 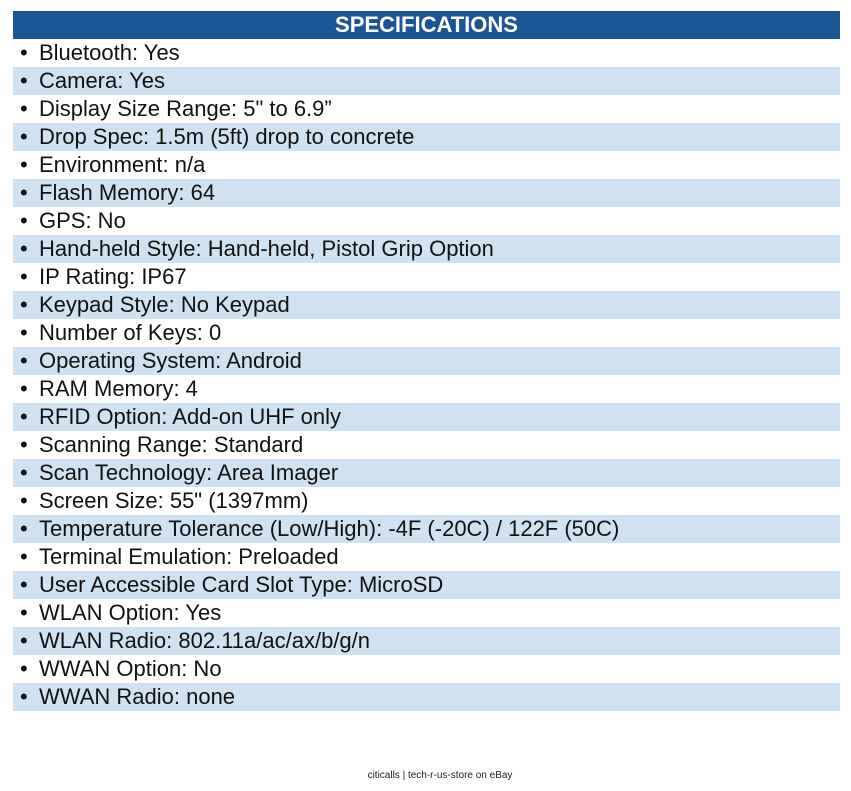 I want to click on spec-row: • Scan Technology: Area Imager, so click(x=426, y=473).